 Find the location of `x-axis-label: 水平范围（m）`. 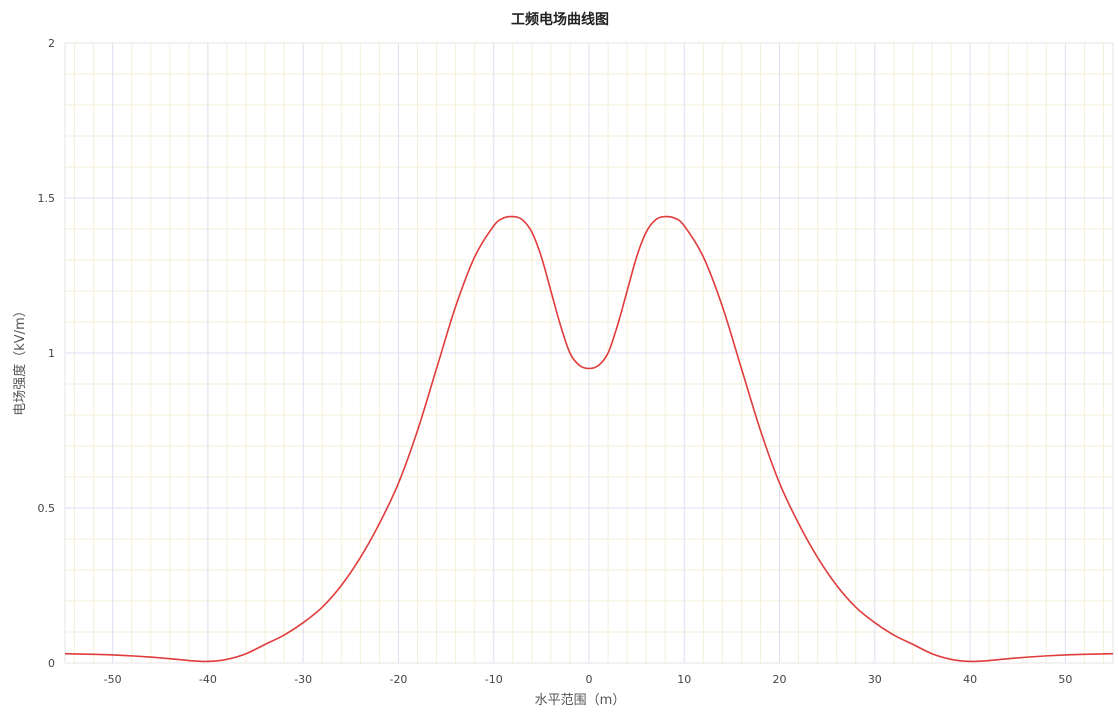

x-axis-label: 水平范围（m） is located at coordinates (580, 700).